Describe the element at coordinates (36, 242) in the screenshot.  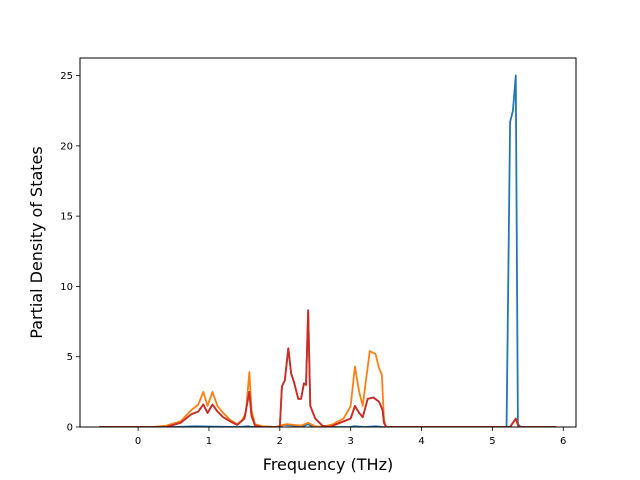
I see `y-axis-label: Partial Density of States` at that location.